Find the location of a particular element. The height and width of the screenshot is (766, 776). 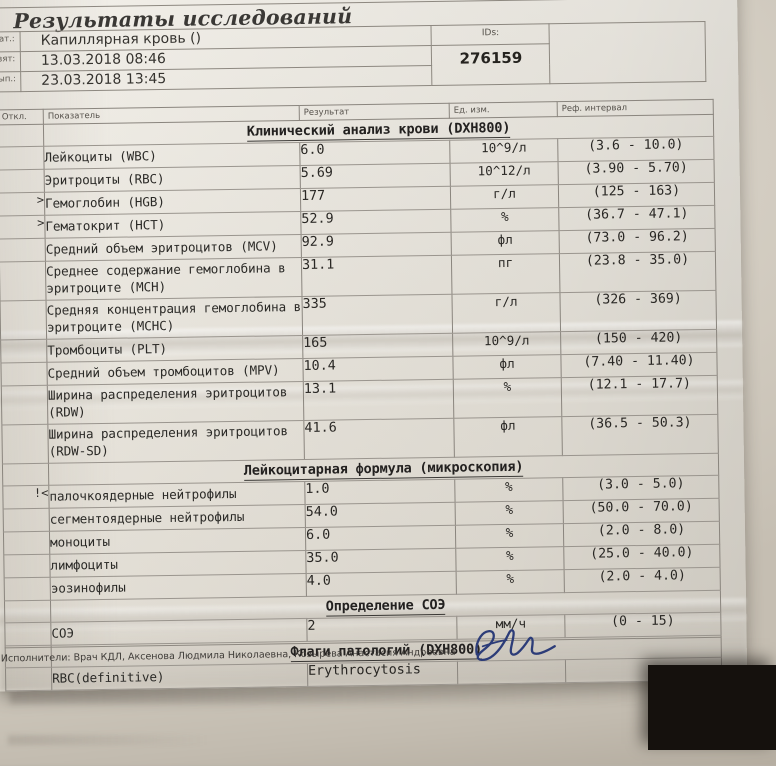

blurred-background-text-secondary is located at coordinates (108, 740).